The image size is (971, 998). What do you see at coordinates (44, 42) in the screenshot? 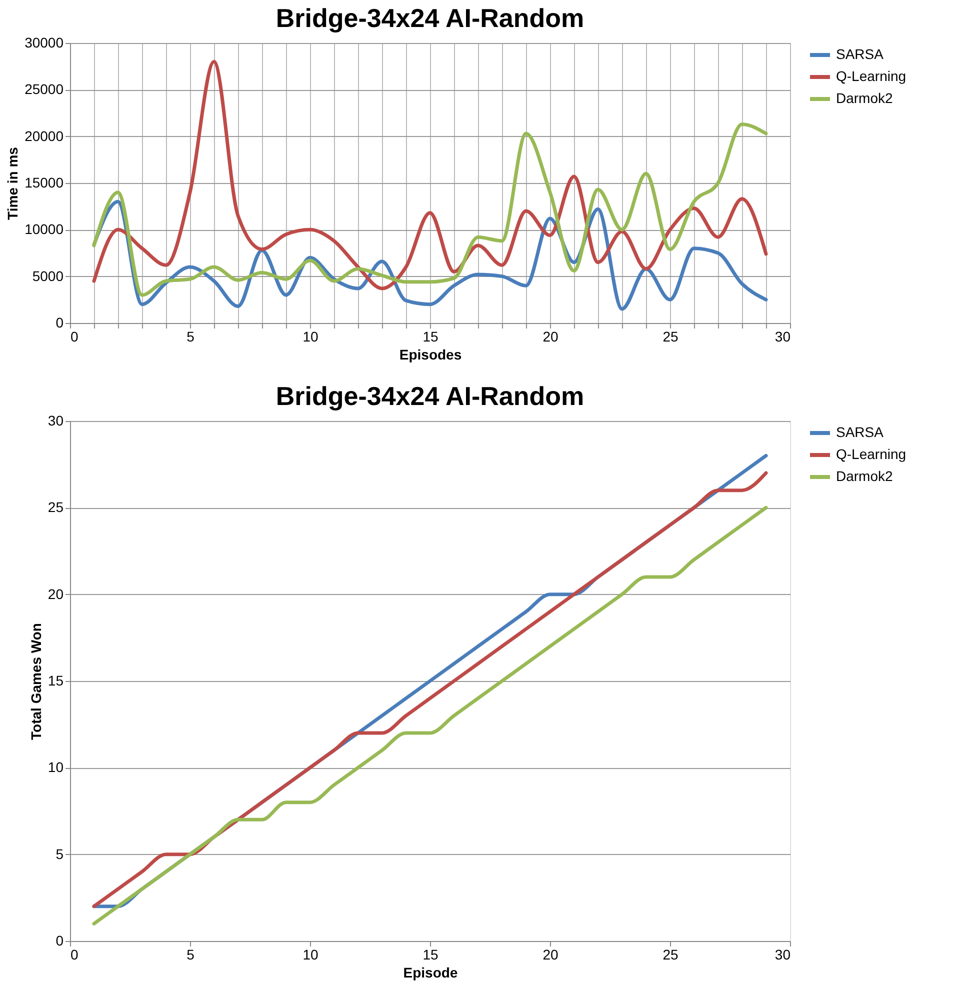
I see `y-tick-label: 30000` at bounding box center [44, 42].